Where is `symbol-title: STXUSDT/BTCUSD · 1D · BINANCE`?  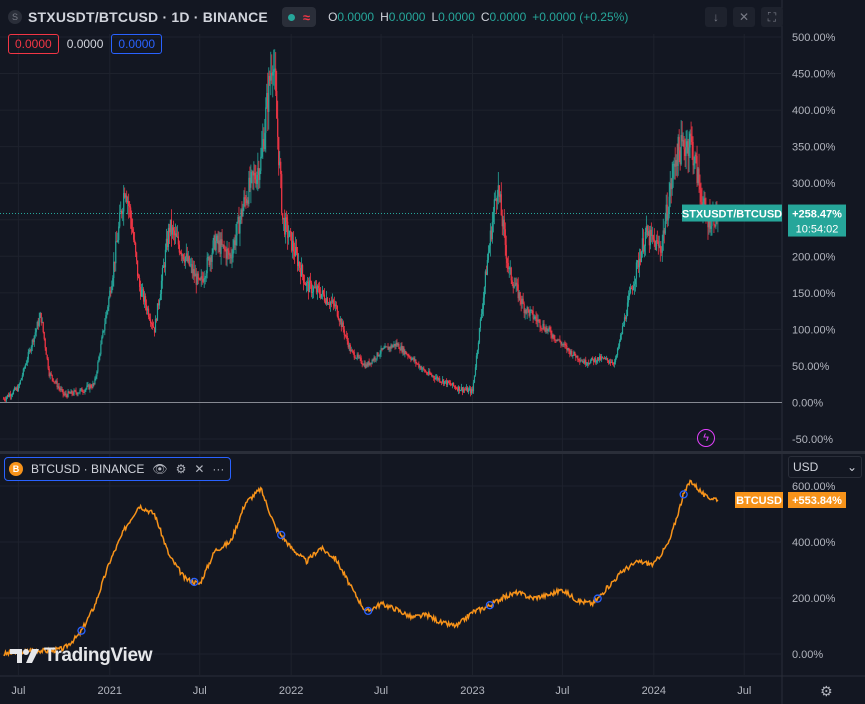 symbol-title: STXUSDT/BTCUSD · 1D · BINANCE is located at coordinates (148, 17).